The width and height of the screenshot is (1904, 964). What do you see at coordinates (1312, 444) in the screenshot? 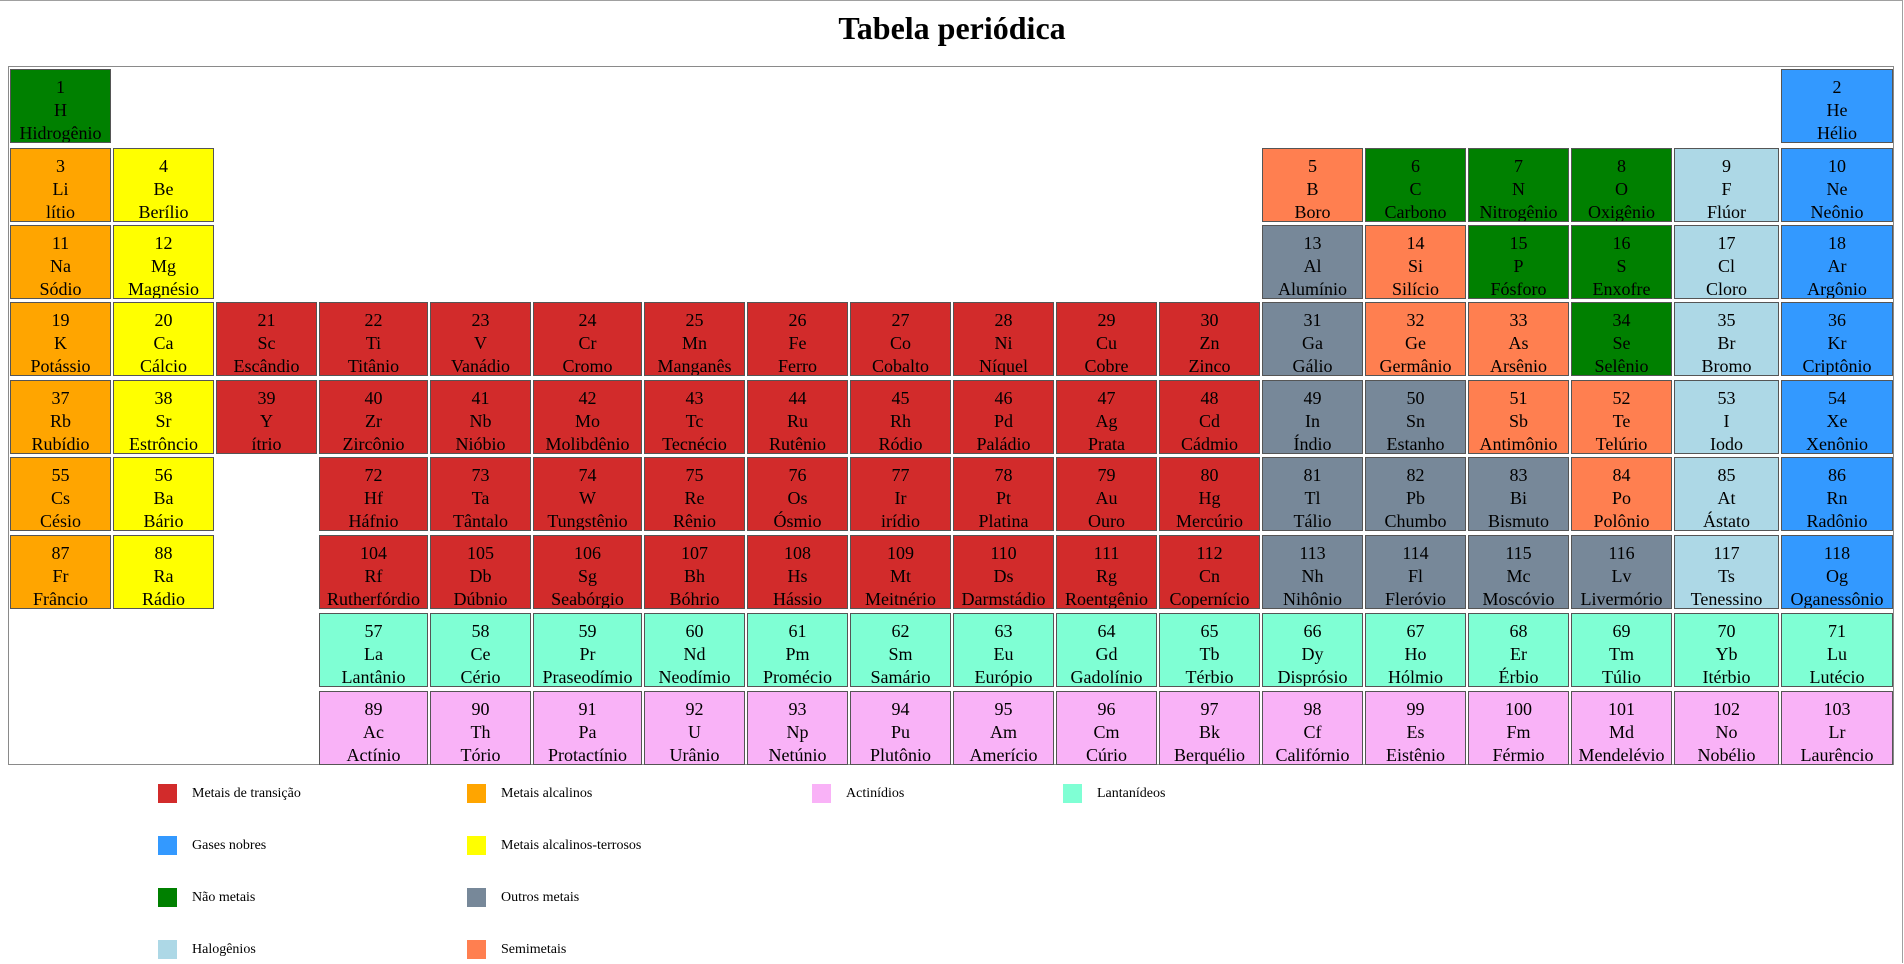
I see `element-name: Índio` at bounding box center [1312, 444].